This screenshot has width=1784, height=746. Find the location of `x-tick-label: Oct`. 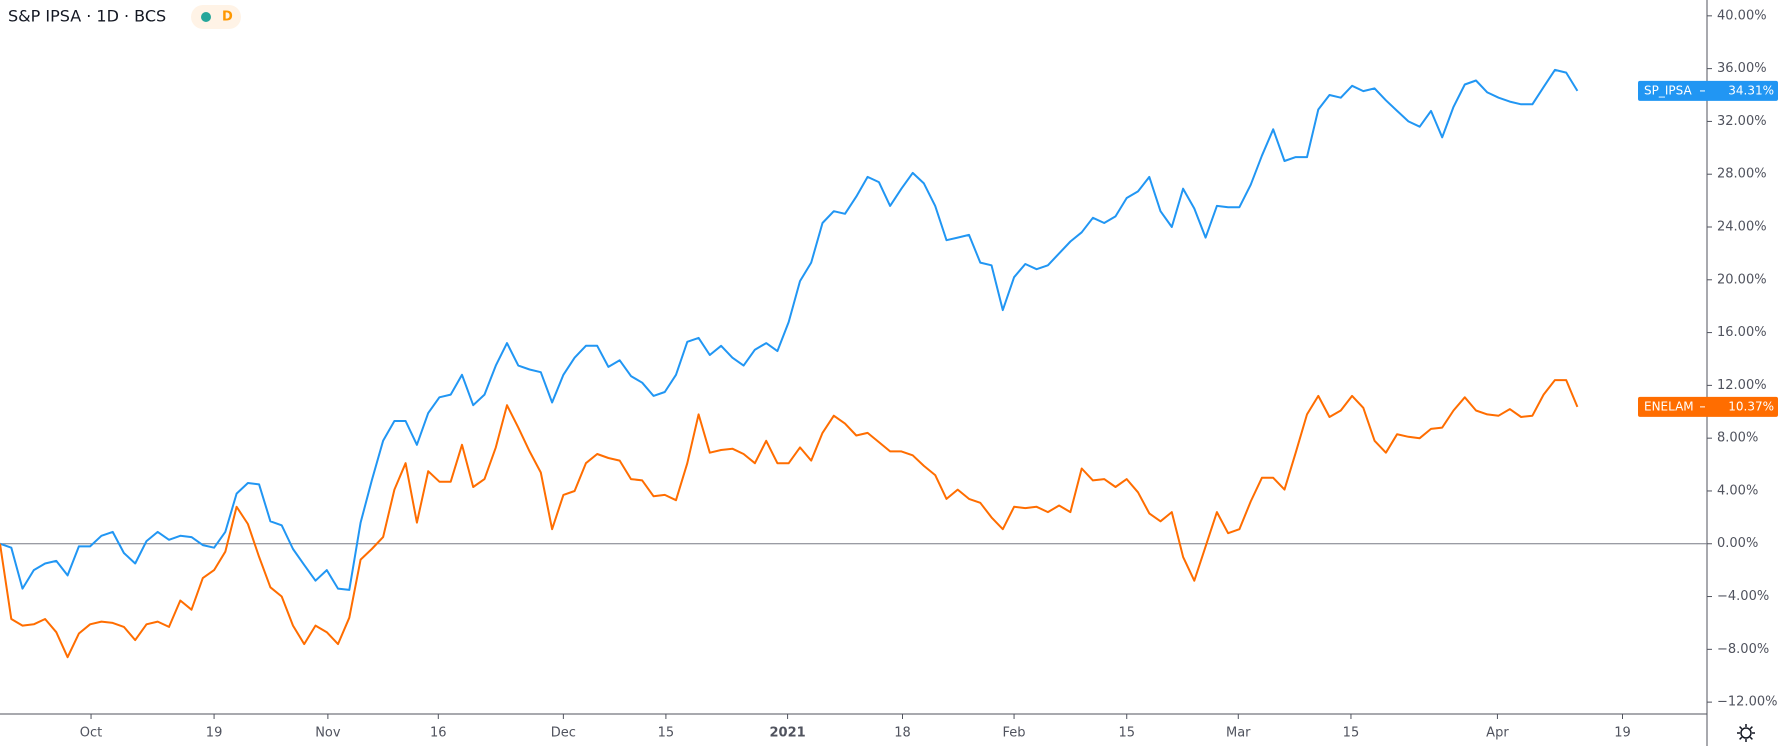

x-tick-label: Oct is located at coordinates (91, 733).